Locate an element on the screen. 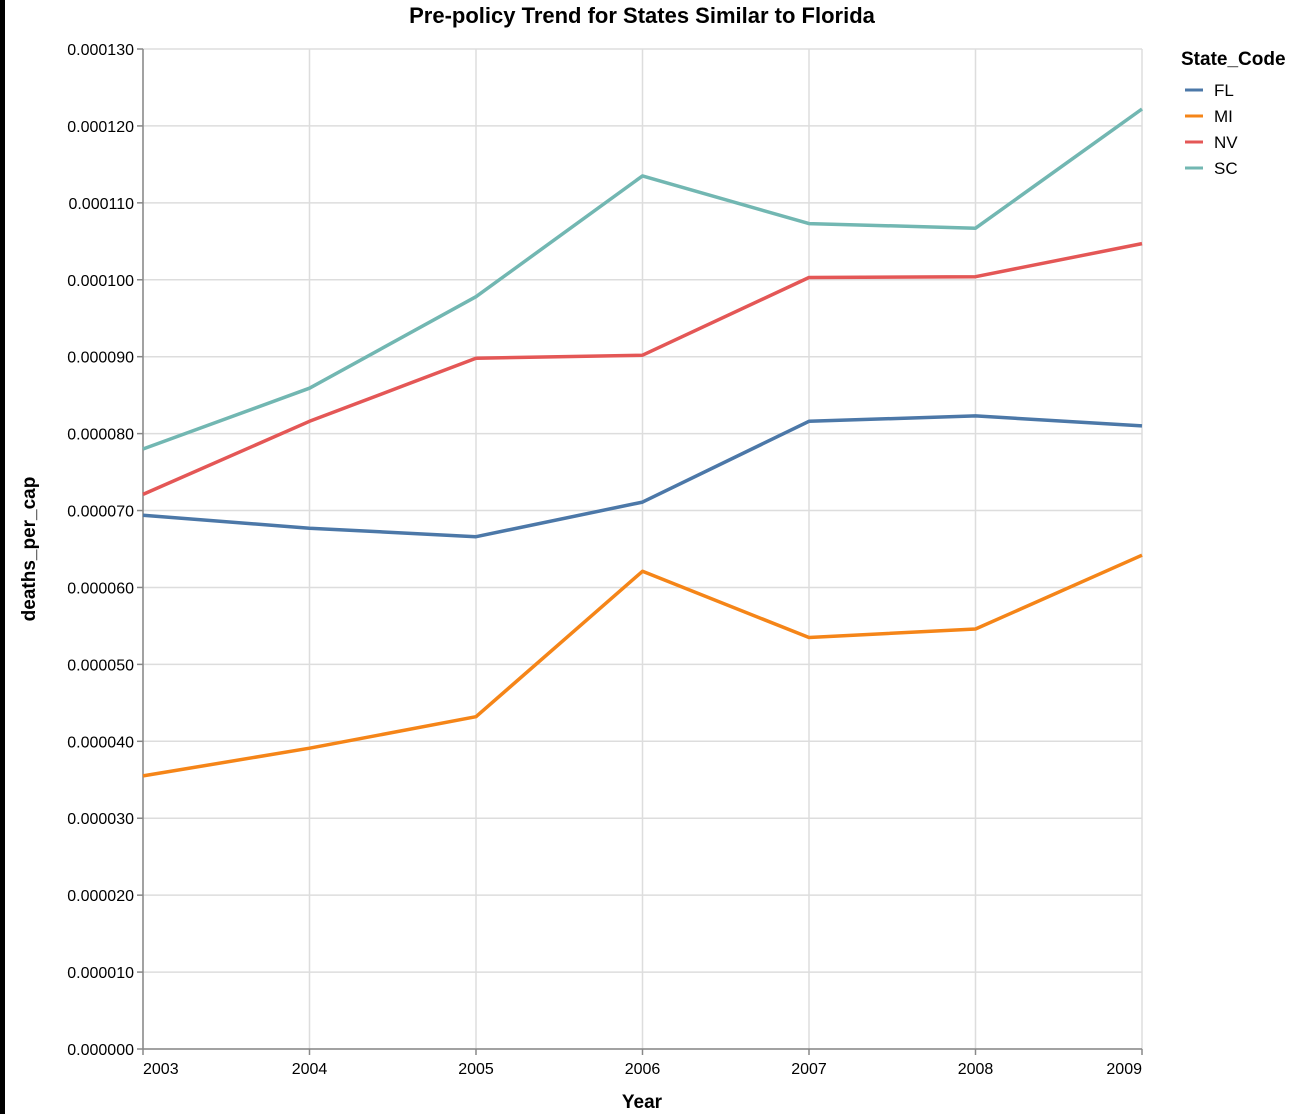  y-tick-label: 0.000070 is located at coordinates (100, 512).